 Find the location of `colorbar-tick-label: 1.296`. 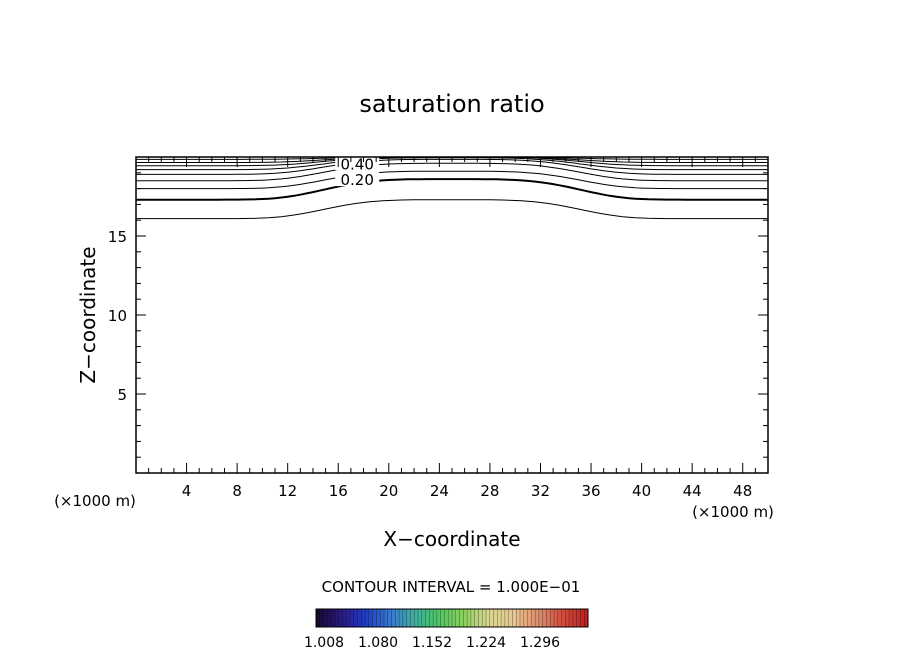

colorbar-tick-label: 1.296 is located at coordinates (540, 643).